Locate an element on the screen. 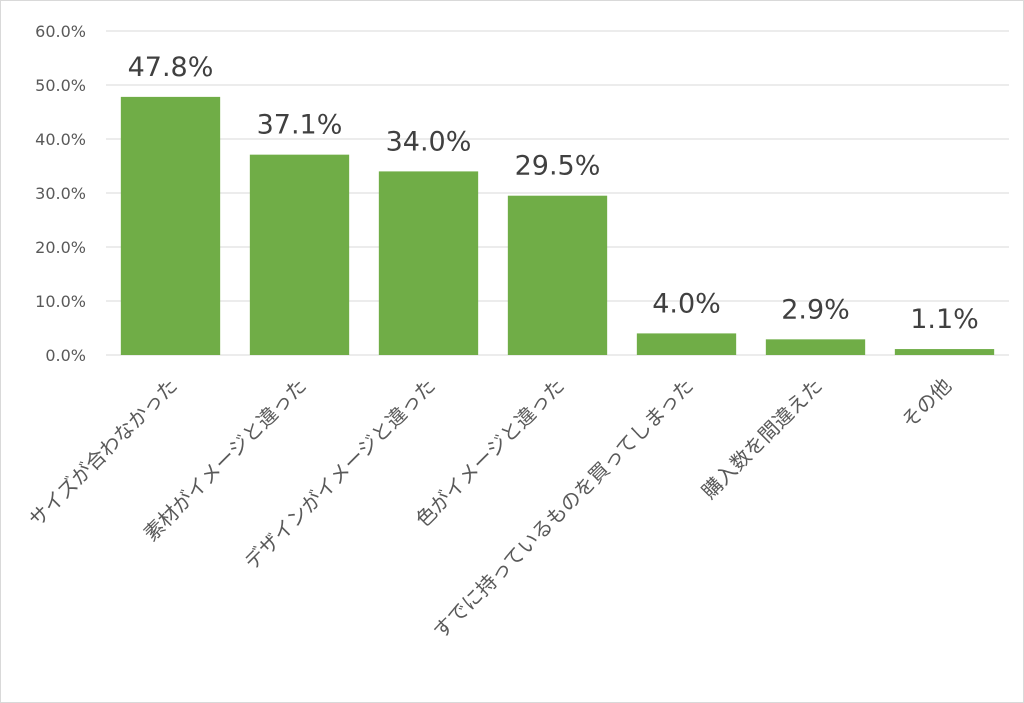 The height and width of the screenshot is (703, 1024). y-tick-label: 40.0% is located at coordinates (60, 139).